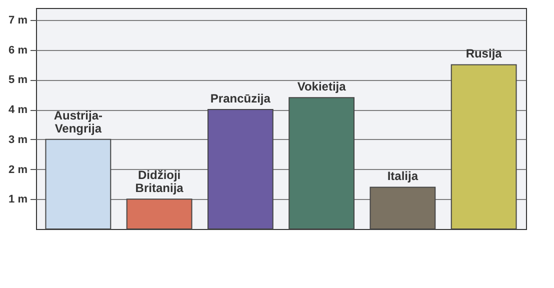 The image size is (554, 288). Describe the element at coordinates (240, 99) in the screenshot. I see `x-tick-label: Prancūzija` at that location.